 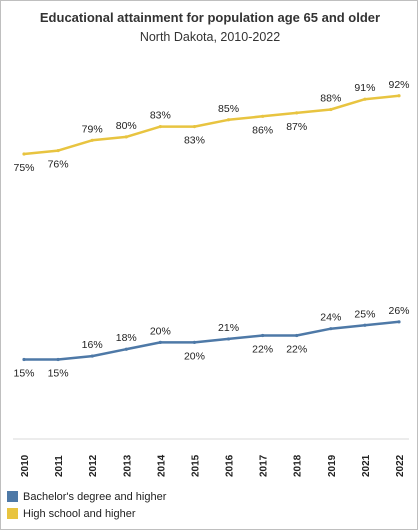 I want to click on data-point-bachelors-2019, so click(x=331, y=329).